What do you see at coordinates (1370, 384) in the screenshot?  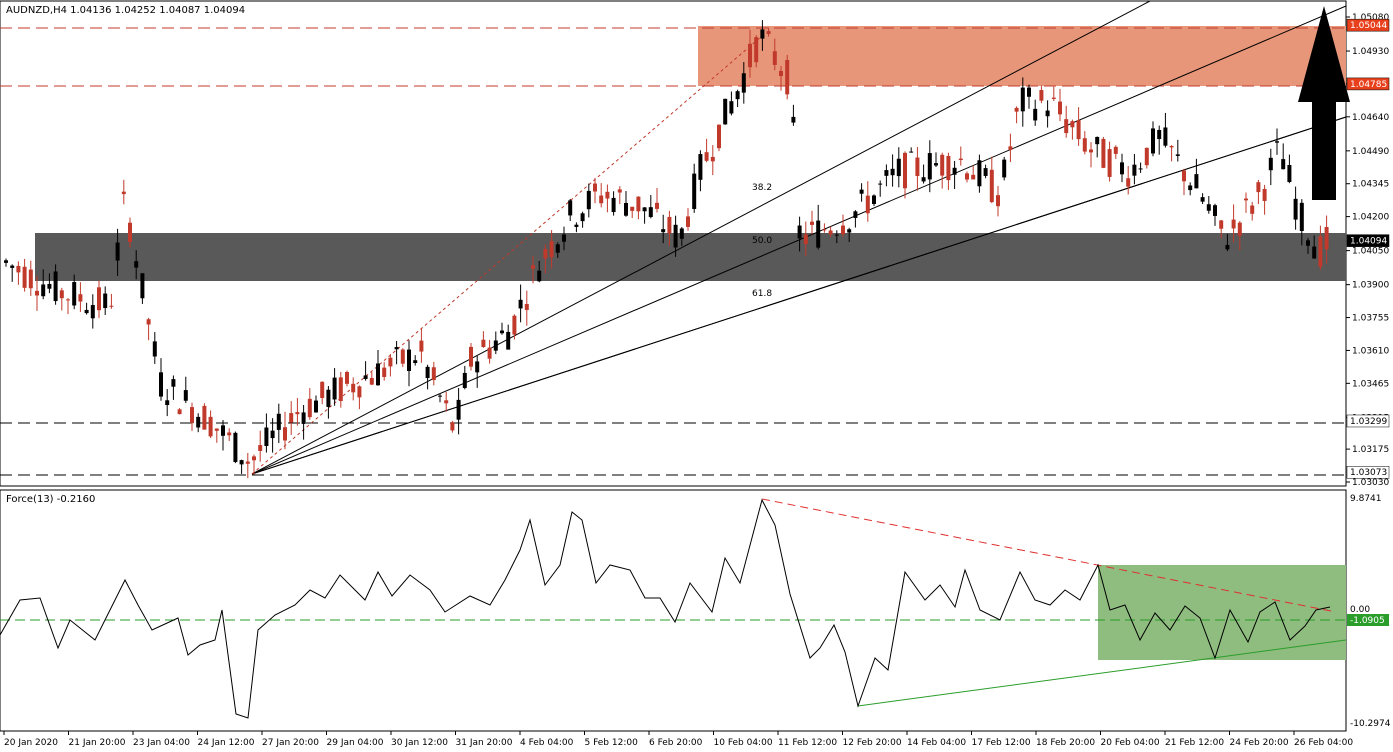 I see `price-axis-label: 1.03465` at bounding box center [1370, 384].